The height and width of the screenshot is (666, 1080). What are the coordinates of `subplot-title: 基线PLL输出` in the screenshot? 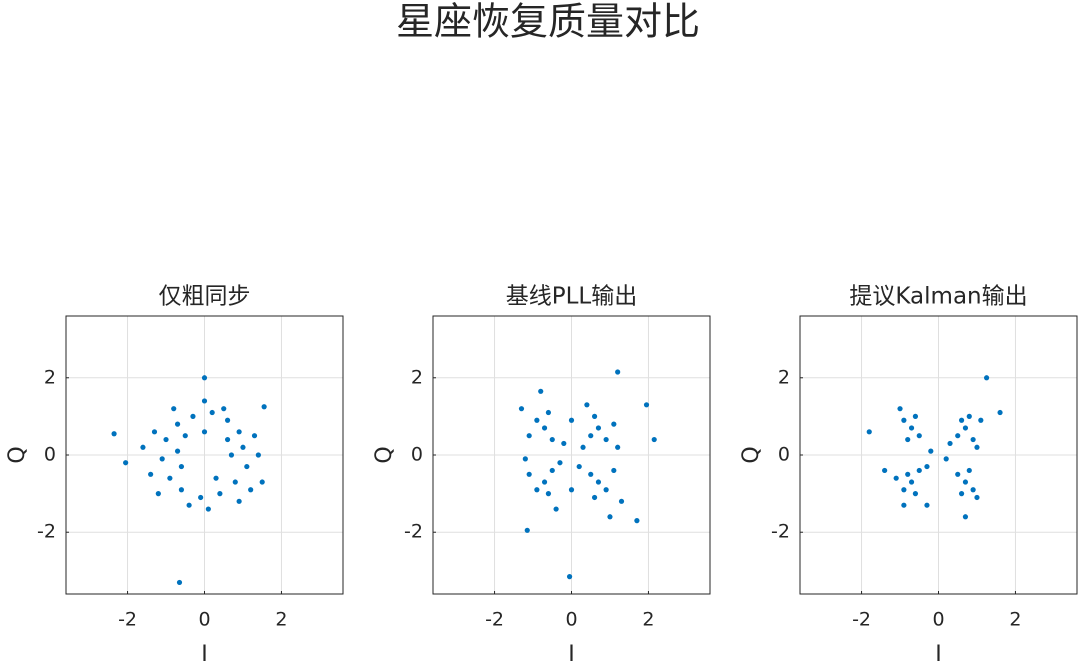 It's located at (572, 297).